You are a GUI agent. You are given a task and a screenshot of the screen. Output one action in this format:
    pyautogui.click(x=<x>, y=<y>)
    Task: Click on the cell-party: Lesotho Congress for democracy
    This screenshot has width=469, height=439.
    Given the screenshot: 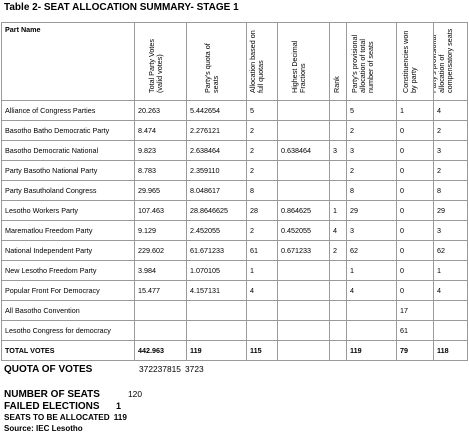 What is the action you would take?
    pyautogui.click(x=68, y=330)
    